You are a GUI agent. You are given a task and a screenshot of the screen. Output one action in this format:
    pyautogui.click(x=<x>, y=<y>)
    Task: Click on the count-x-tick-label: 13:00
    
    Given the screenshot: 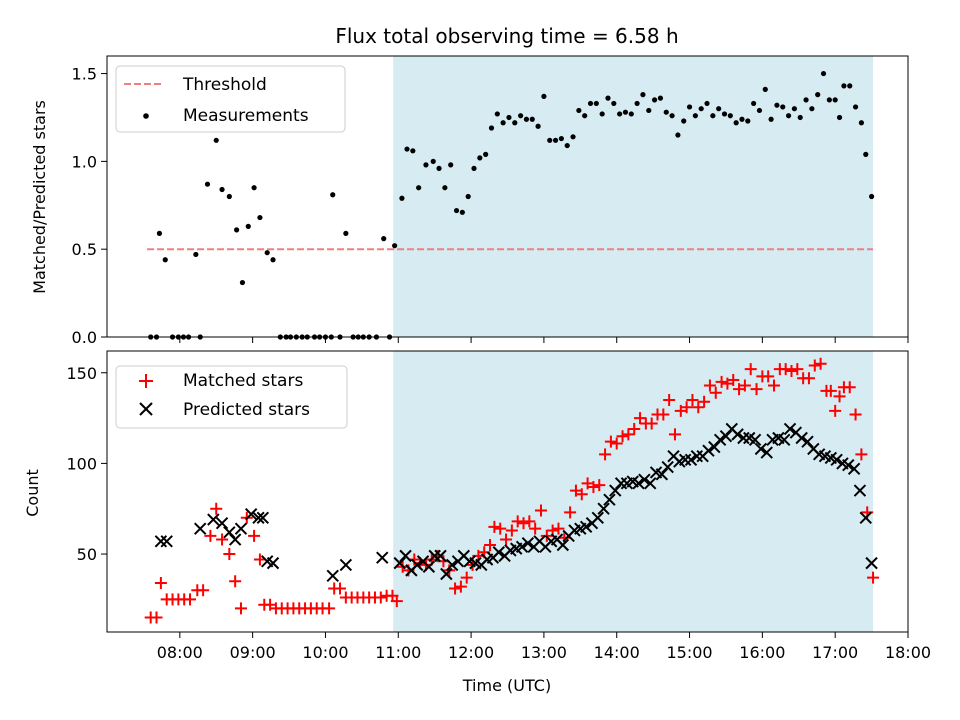 What is the action you would take?
    pyautogui.click(x=544, y=652)
    